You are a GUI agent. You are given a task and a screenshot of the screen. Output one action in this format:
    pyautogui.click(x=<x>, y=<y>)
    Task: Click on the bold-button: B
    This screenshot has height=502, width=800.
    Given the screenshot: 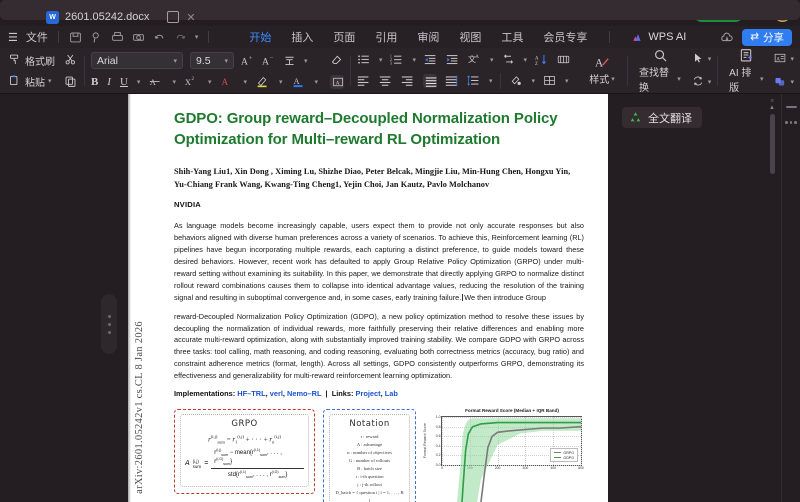 What is the action you would take?
    pyautogui.click(x=94, y=82)
    